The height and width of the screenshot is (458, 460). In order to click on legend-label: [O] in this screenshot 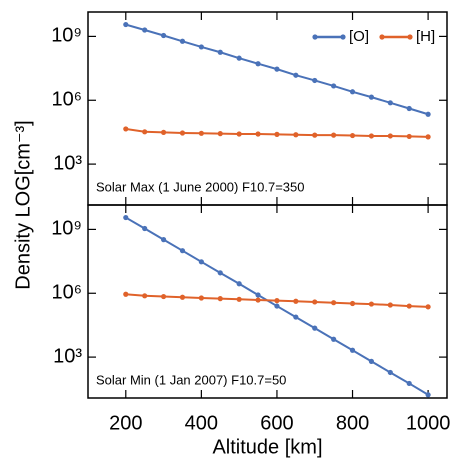, I will do `click(359, 36)`.